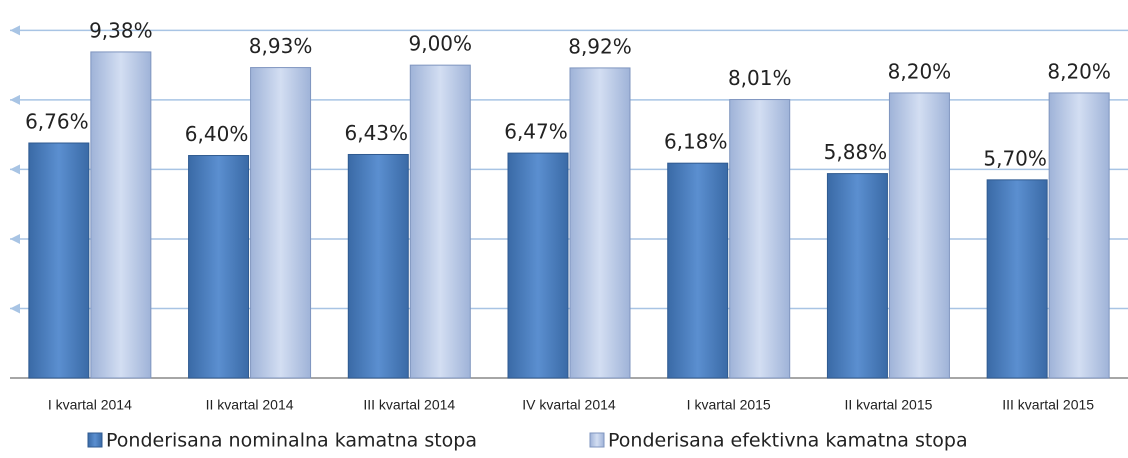  What do you see at coordinates (1015, 158) in the screenshot?
I see `data-label: 5,70%` at bounding box center [1015, 158].